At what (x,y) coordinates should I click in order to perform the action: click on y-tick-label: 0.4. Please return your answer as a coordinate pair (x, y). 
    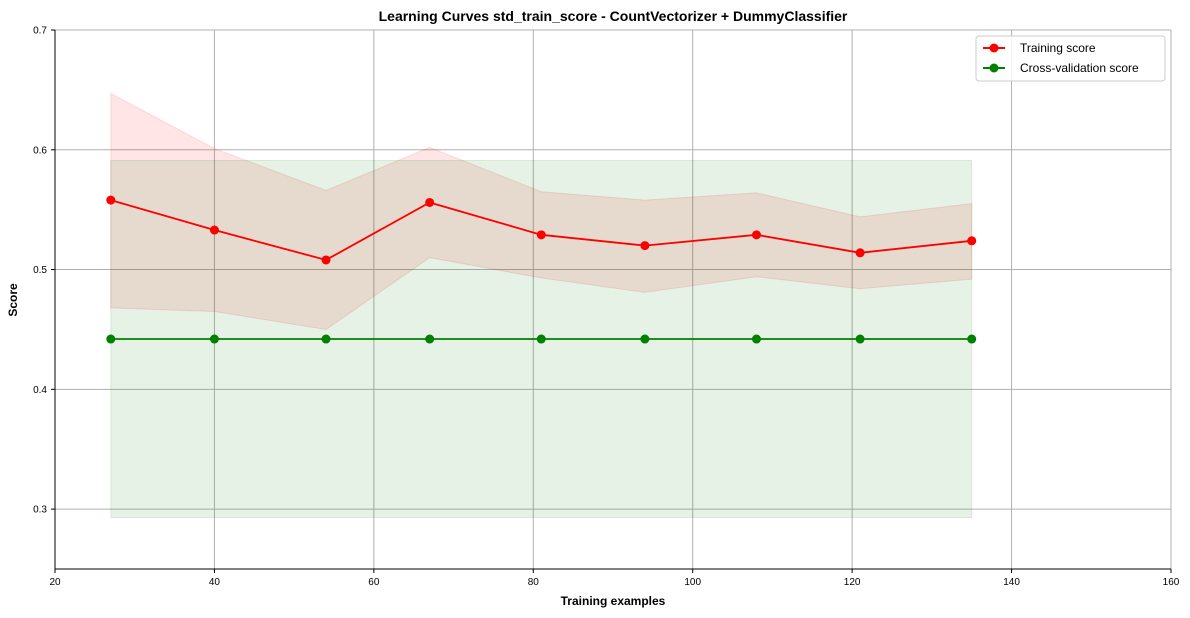
    Looking at the image, I should click on (40, 390).